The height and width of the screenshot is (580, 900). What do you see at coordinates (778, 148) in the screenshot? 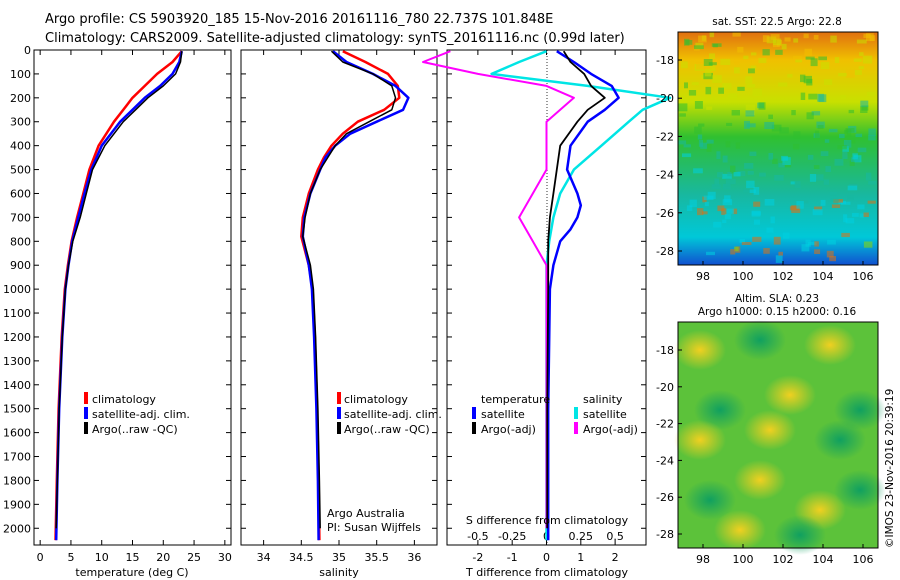
I see `sst-map-frame` at bounding box center [778, 148].